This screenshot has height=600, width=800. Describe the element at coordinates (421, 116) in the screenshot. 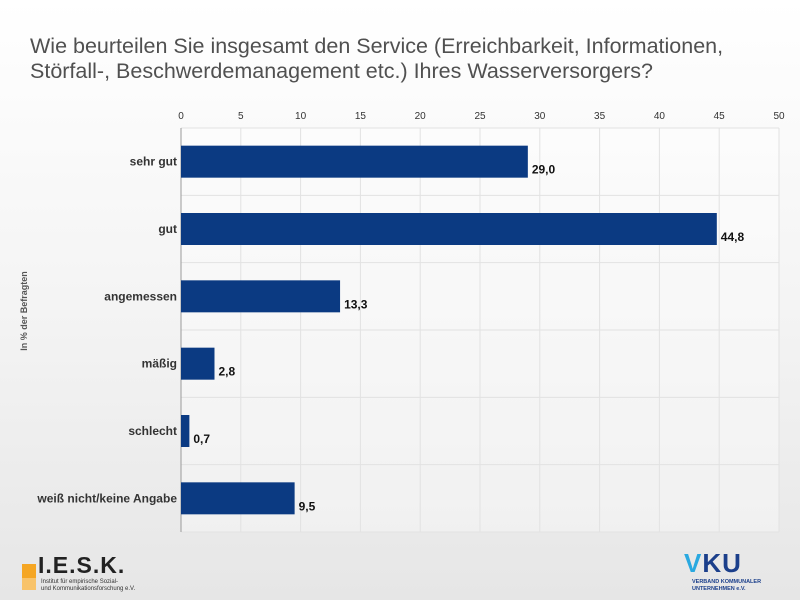

I see `x-tick-label: 20` at that location.